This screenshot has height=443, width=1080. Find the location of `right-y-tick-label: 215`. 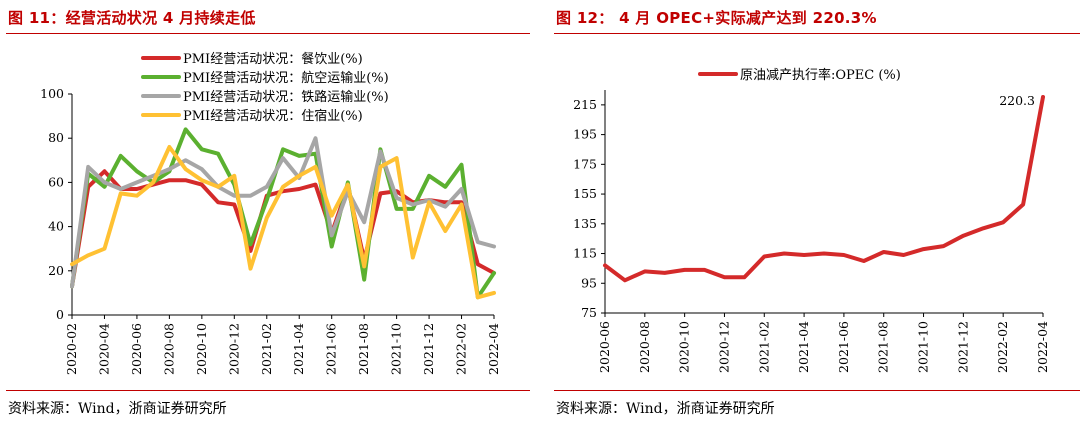

right-y-tick-label: 215 is located at coordinates (585, 104).